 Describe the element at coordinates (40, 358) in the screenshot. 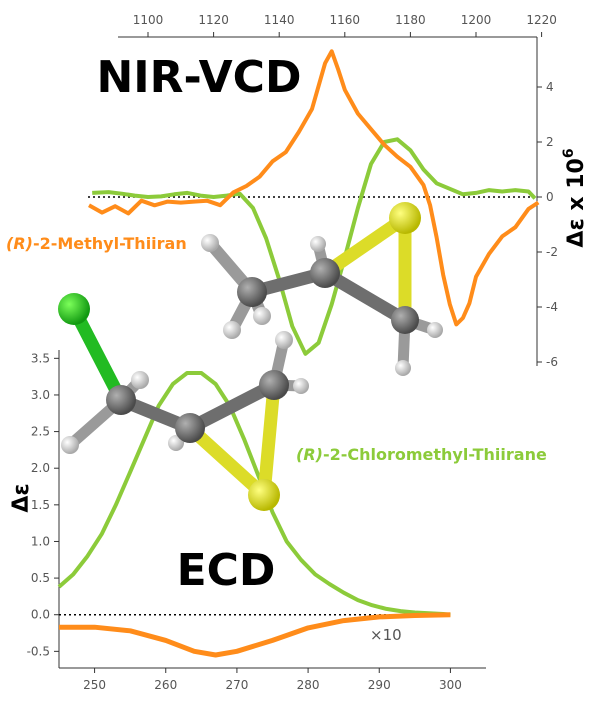

I see `ecd-y-tick-label: 3.5` at that location.